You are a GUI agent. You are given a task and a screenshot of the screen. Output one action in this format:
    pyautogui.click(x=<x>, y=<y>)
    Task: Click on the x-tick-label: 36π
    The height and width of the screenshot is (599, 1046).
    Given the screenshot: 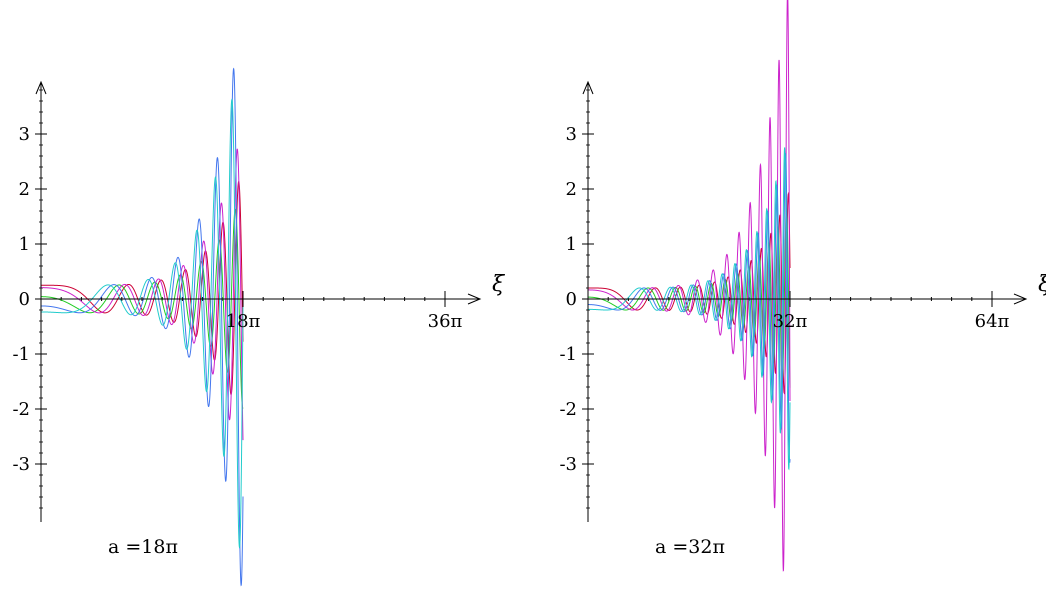 What is the action you would take?
    pyautogui.click(x=445, y=321)
    